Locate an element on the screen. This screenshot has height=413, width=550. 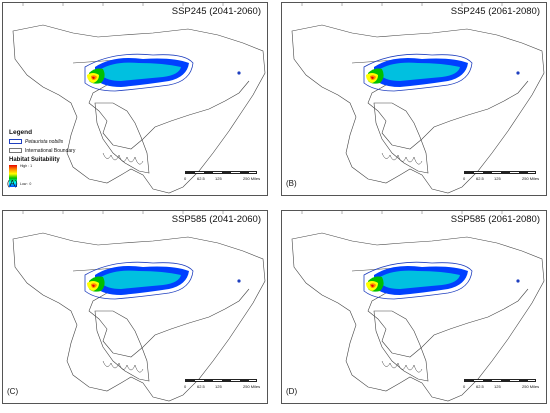
legend-species: Petaurista nobilis is located at coordinates (64, 141).